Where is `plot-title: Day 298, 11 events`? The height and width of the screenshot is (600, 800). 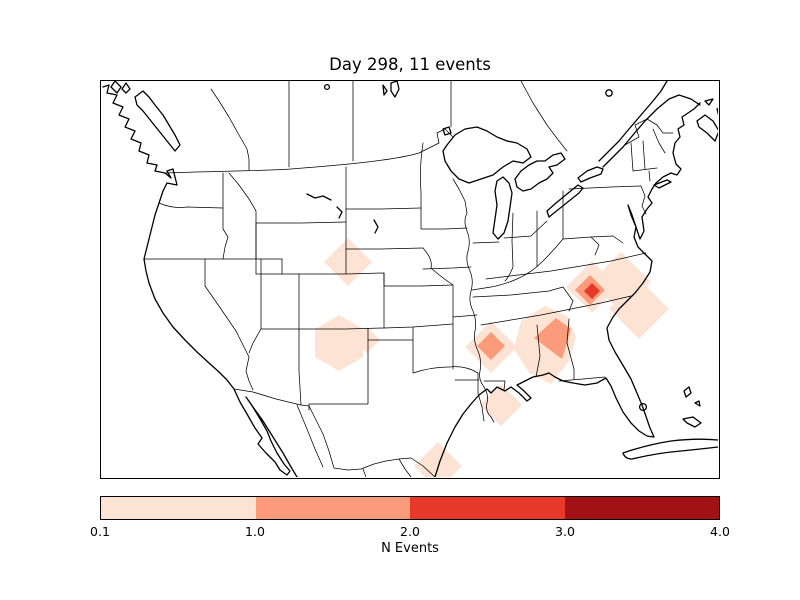
plot-title: Day 298, 11 events is located at coordinates (410, 64).